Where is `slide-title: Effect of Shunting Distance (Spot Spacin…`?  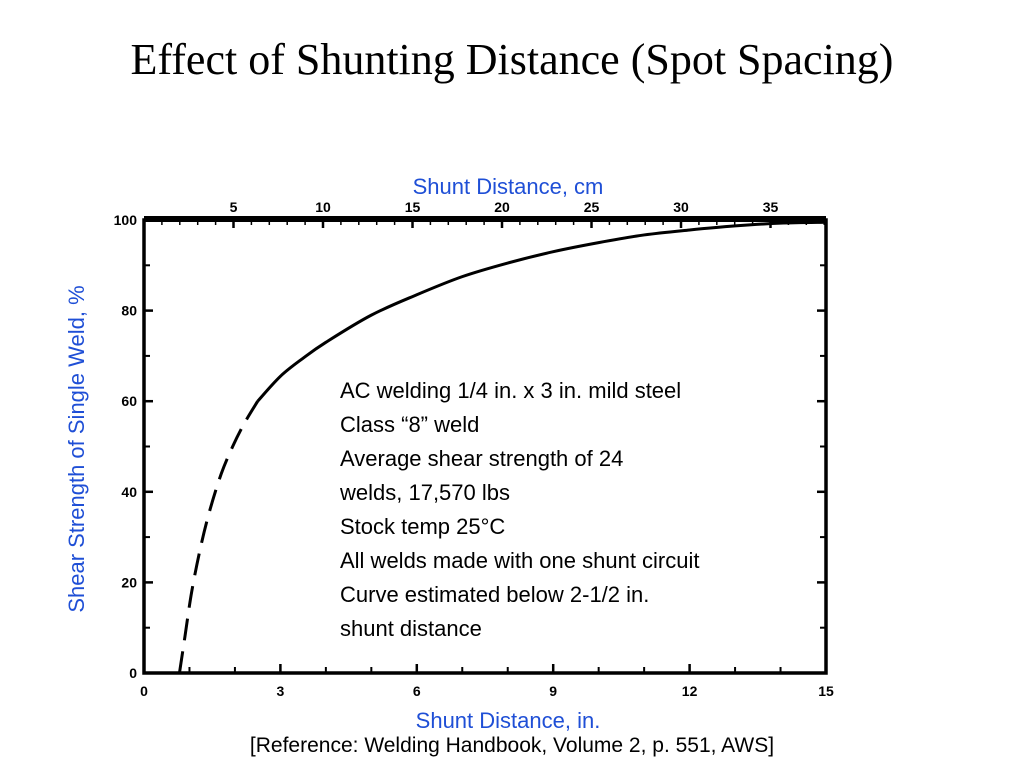 slide-title: Effect of Shunting Distance (Spot Spacin… is located at coordinates (512, 59).